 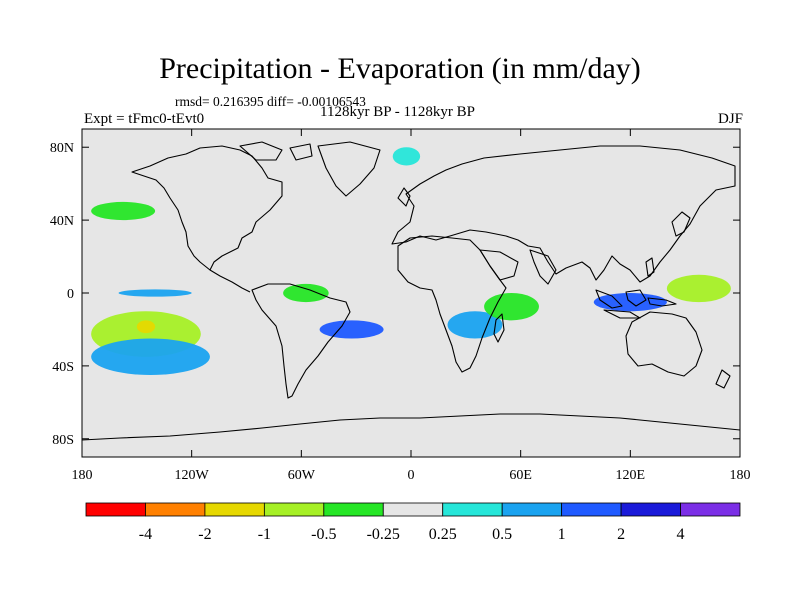 What do you see at coordinates (351, 329) in the screenshot?
I see `anomaly-south-atlantic-convergence` at bounding box center [351, 329].